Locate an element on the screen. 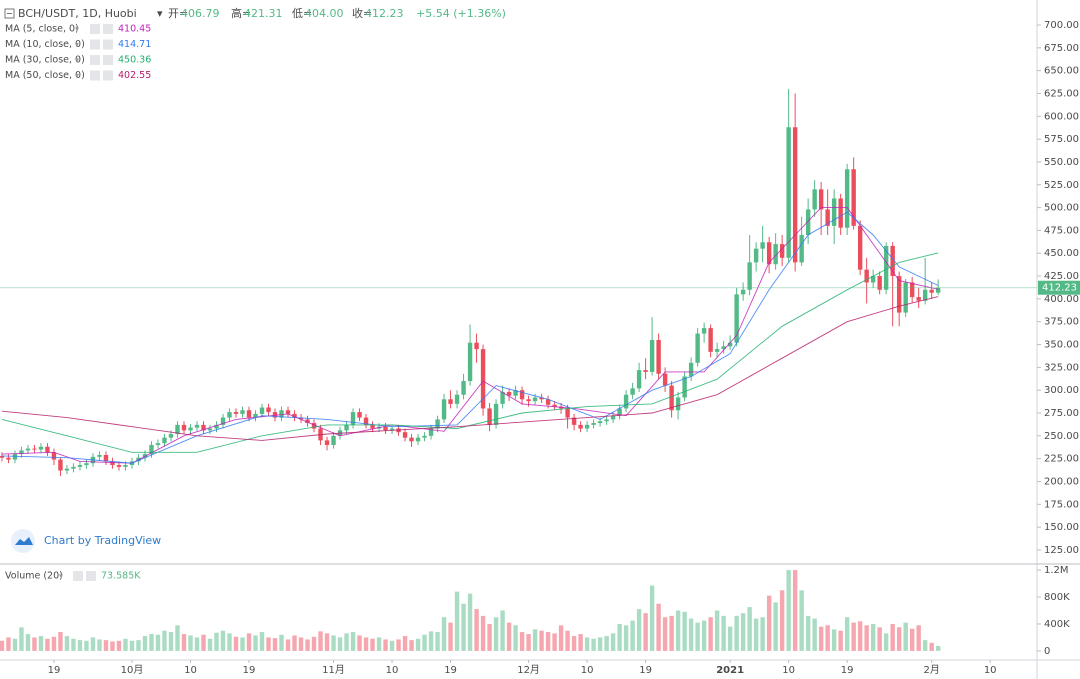  ohlc-key: 高= is located at coordinates (241, 13).